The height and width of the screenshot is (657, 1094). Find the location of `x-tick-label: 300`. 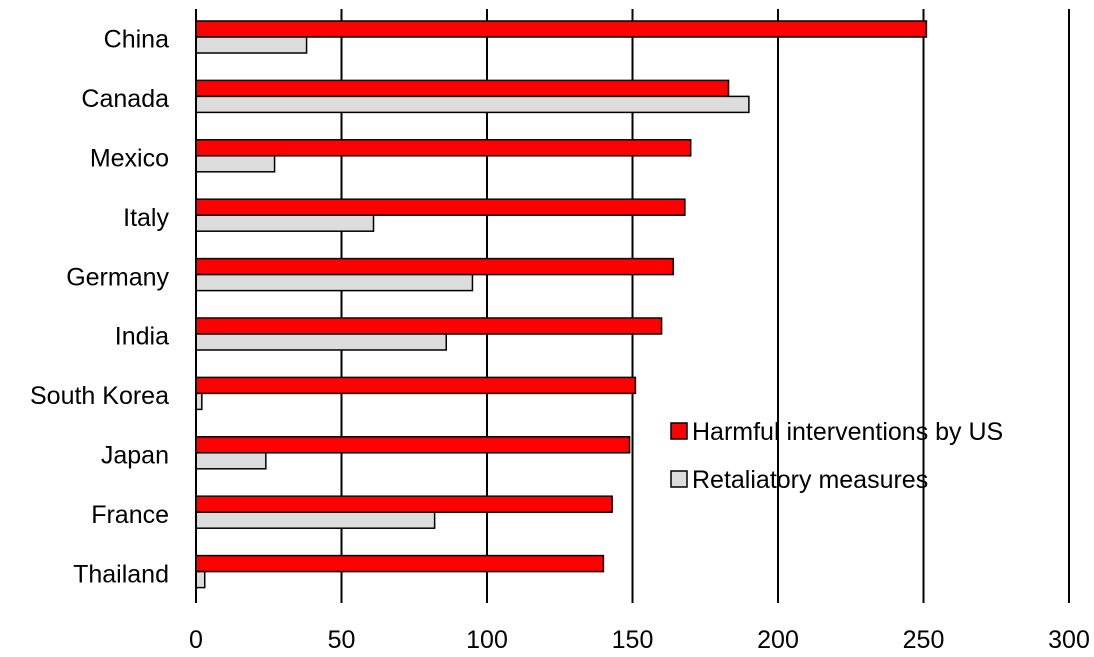

x-tick-label: 300 is located at coordinates (1069, 640).